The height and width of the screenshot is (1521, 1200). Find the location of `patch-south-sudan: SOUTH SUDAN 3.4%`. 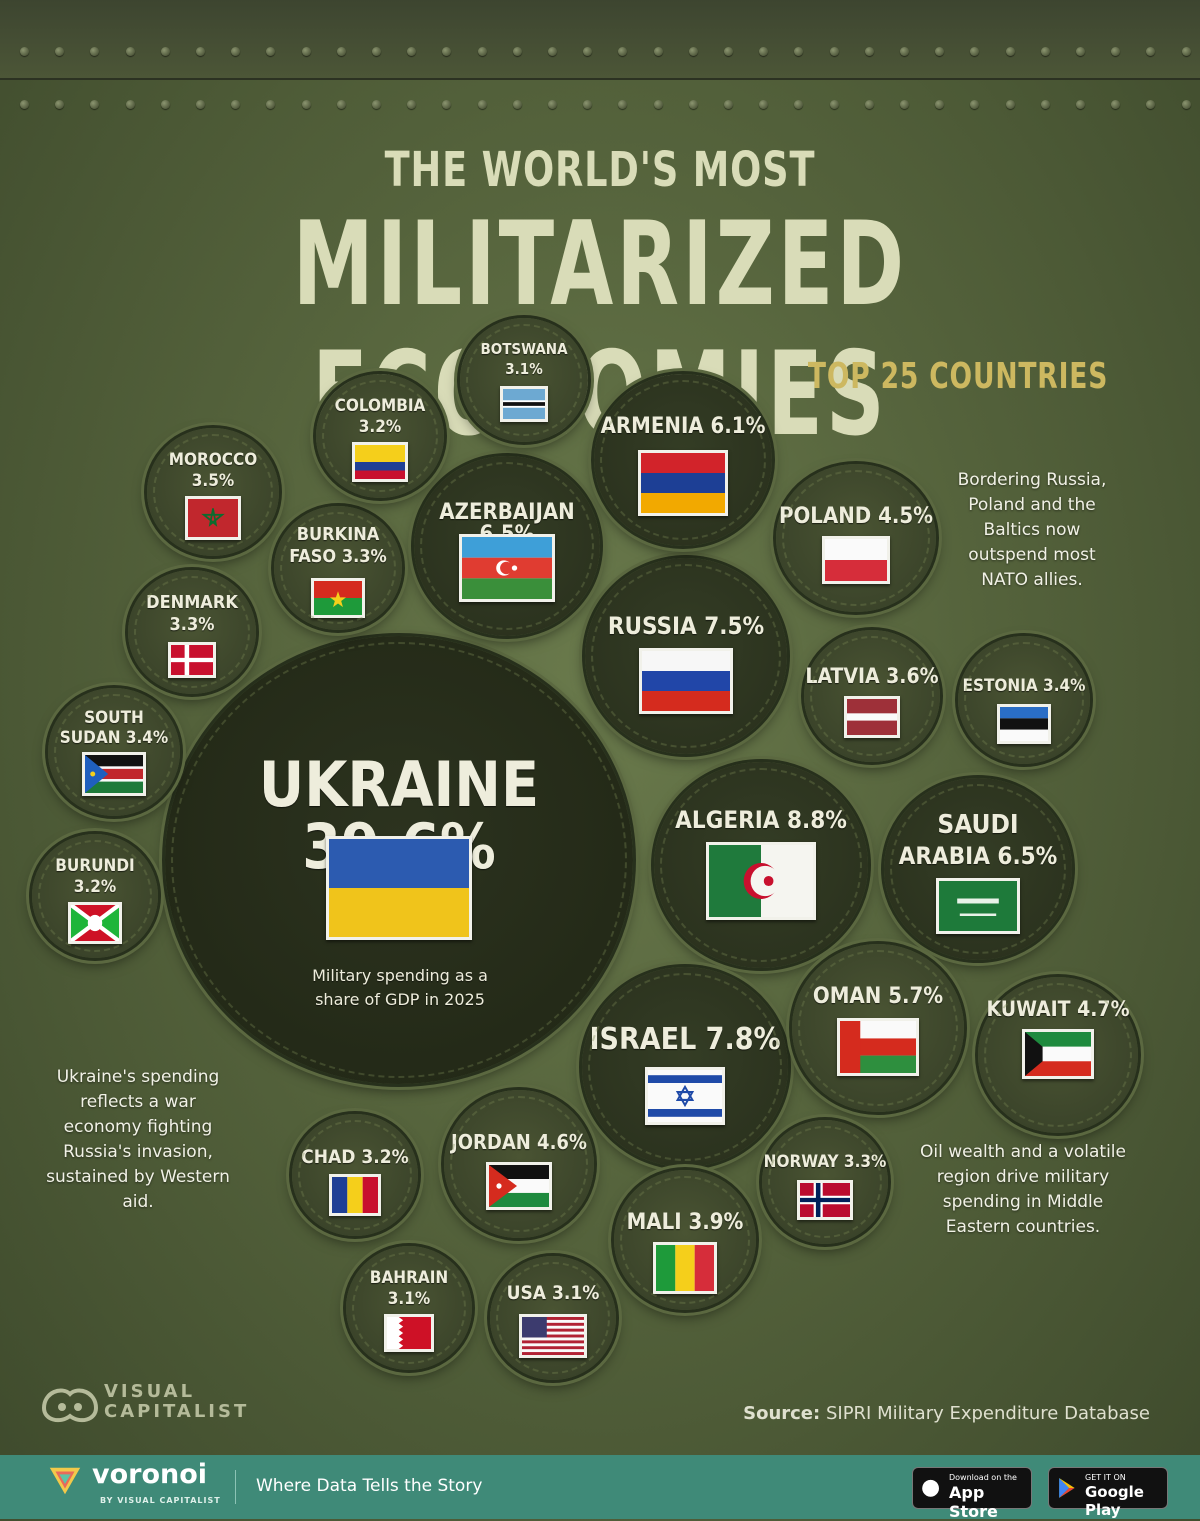

patch-south-sudan: SOUTH SUDAN 3.4% is located at coordinates (114, 752).